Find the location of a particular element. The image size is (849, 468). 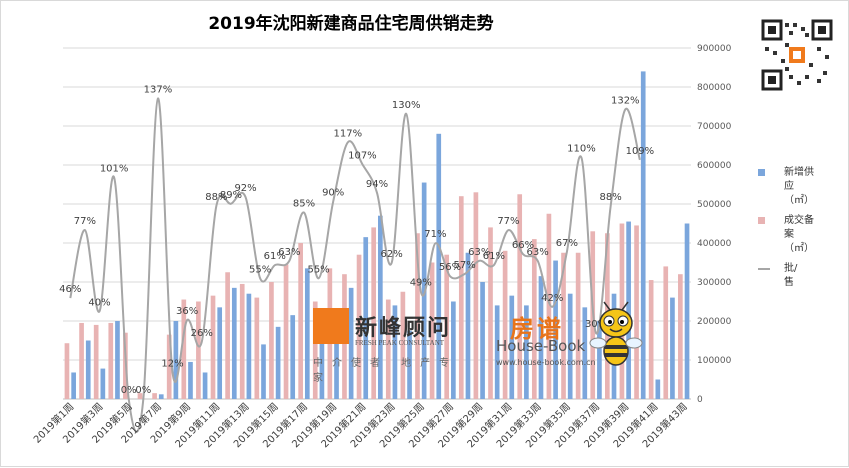

ratio-data-label: 109% is located at coordinates (640, 151).